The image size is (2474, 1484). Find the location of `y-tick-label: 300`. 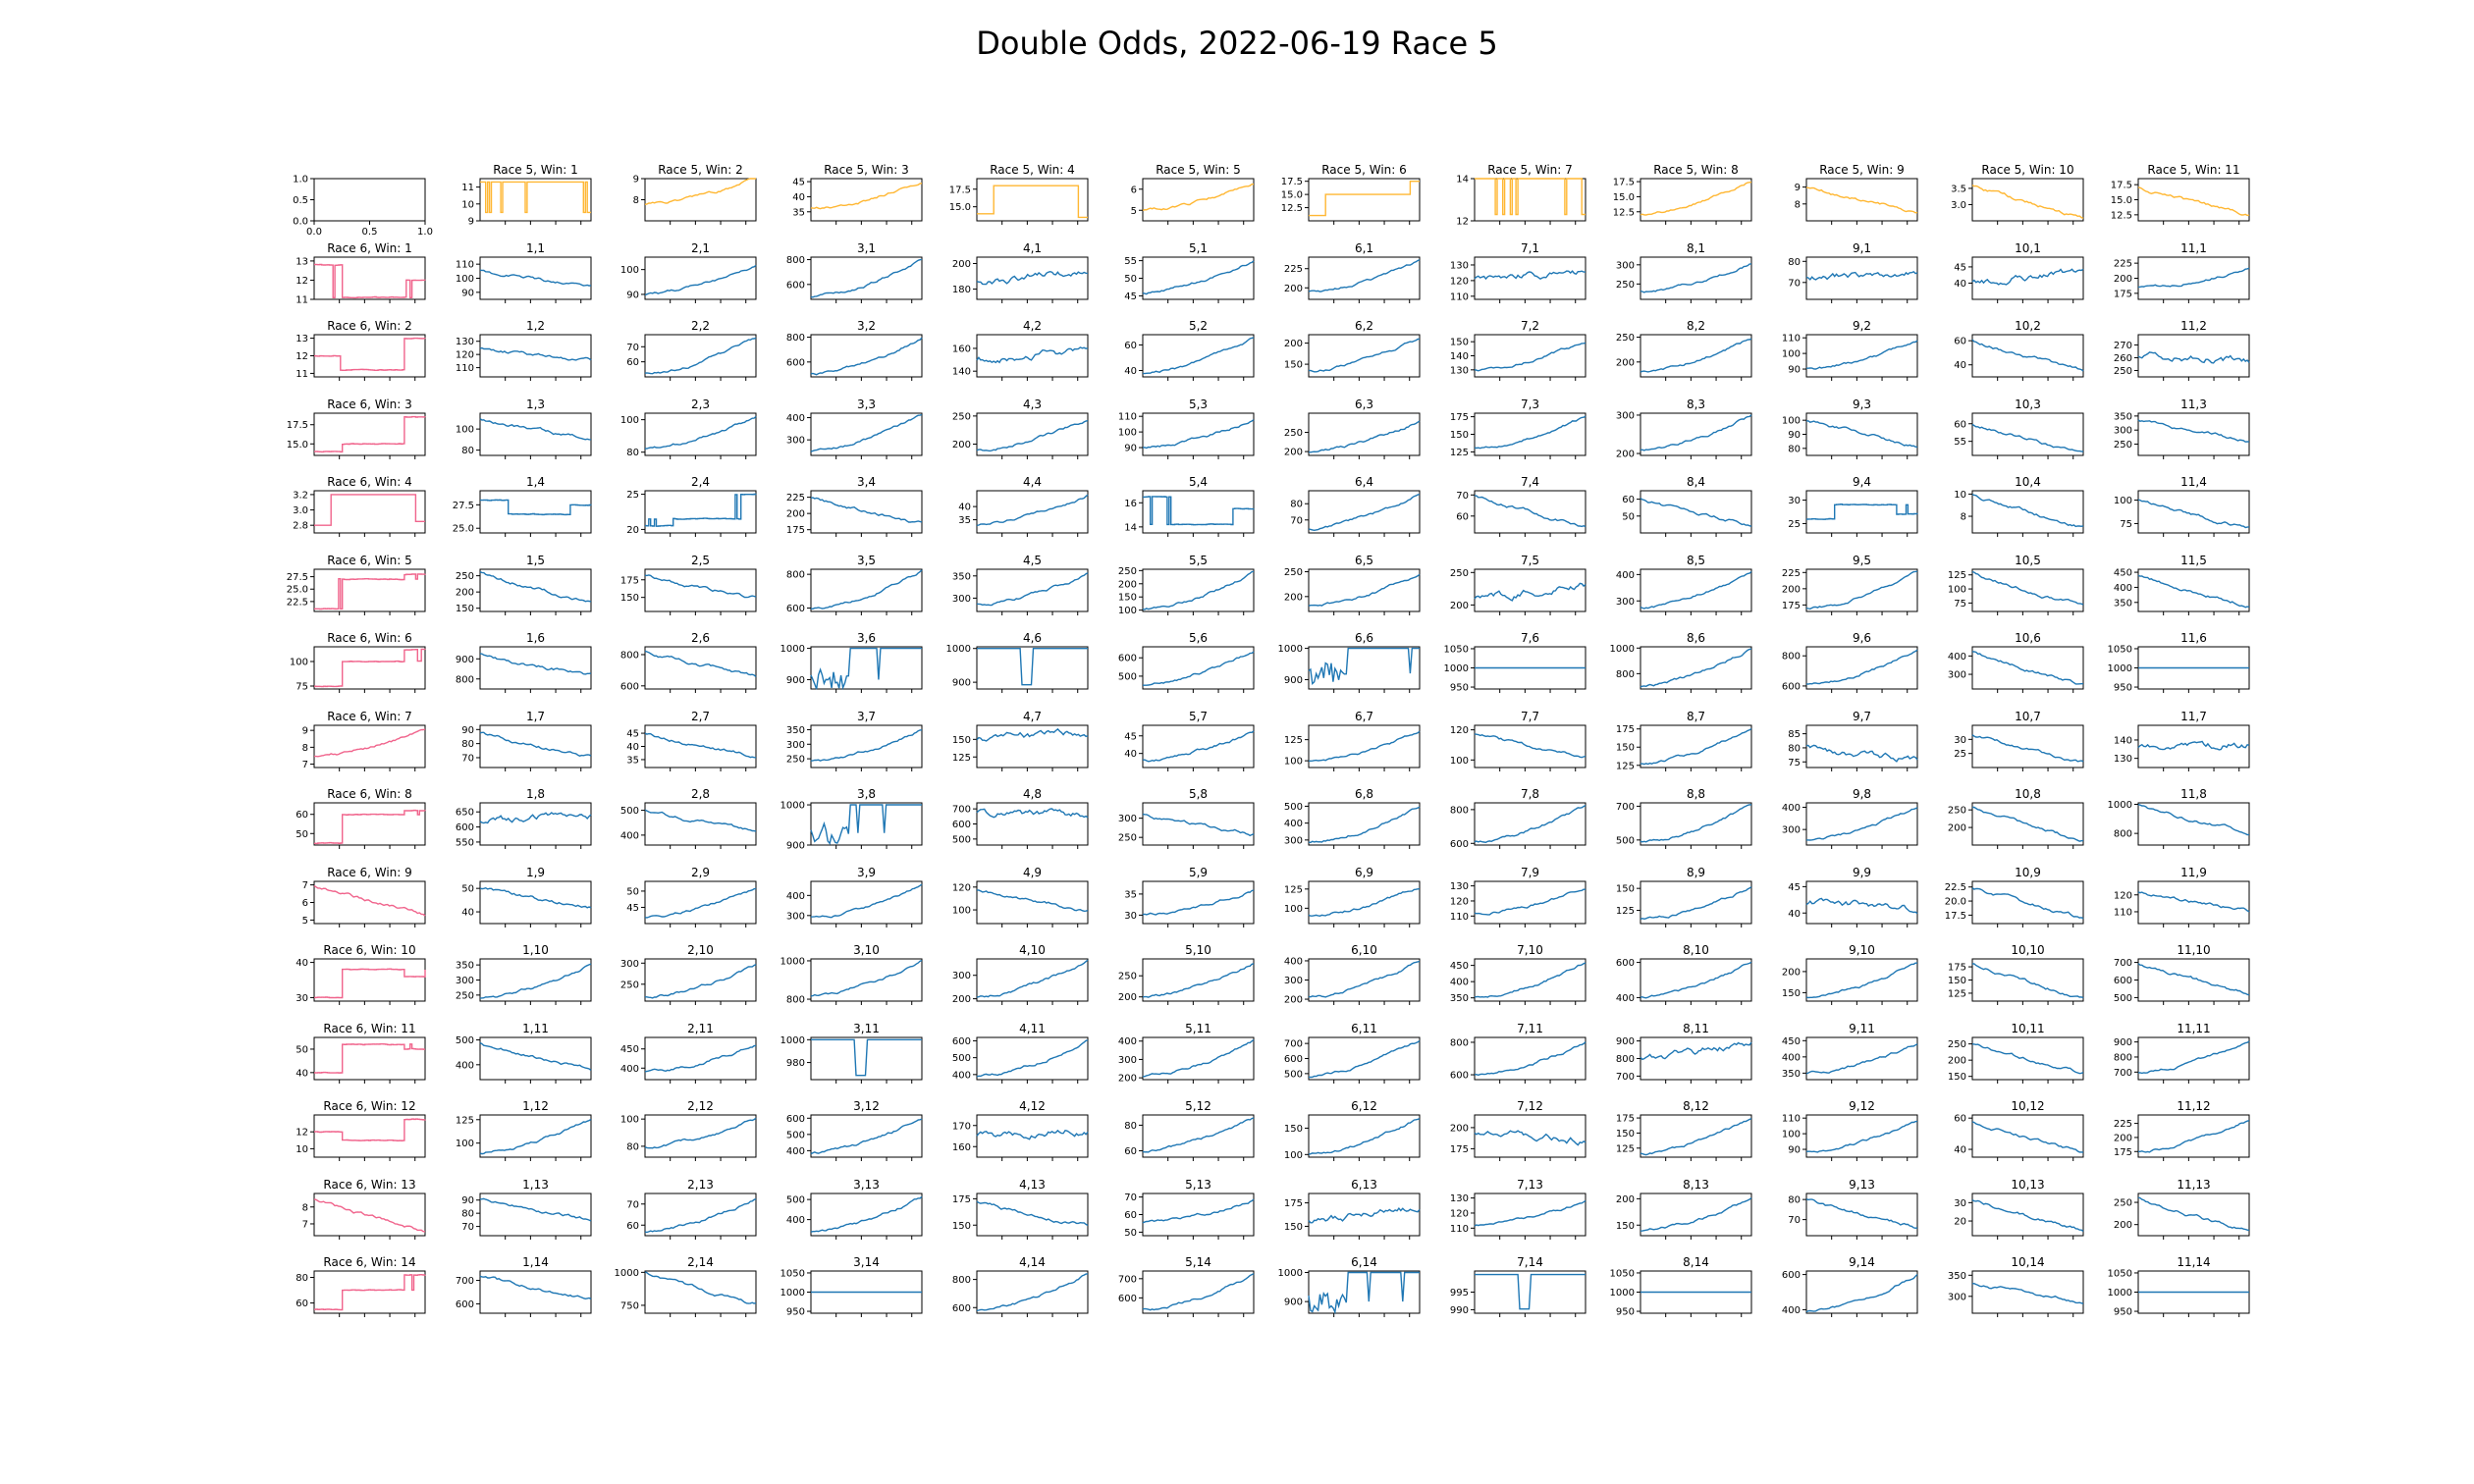

y-tick-label: 300 is located at coordinates (1957, 1297).